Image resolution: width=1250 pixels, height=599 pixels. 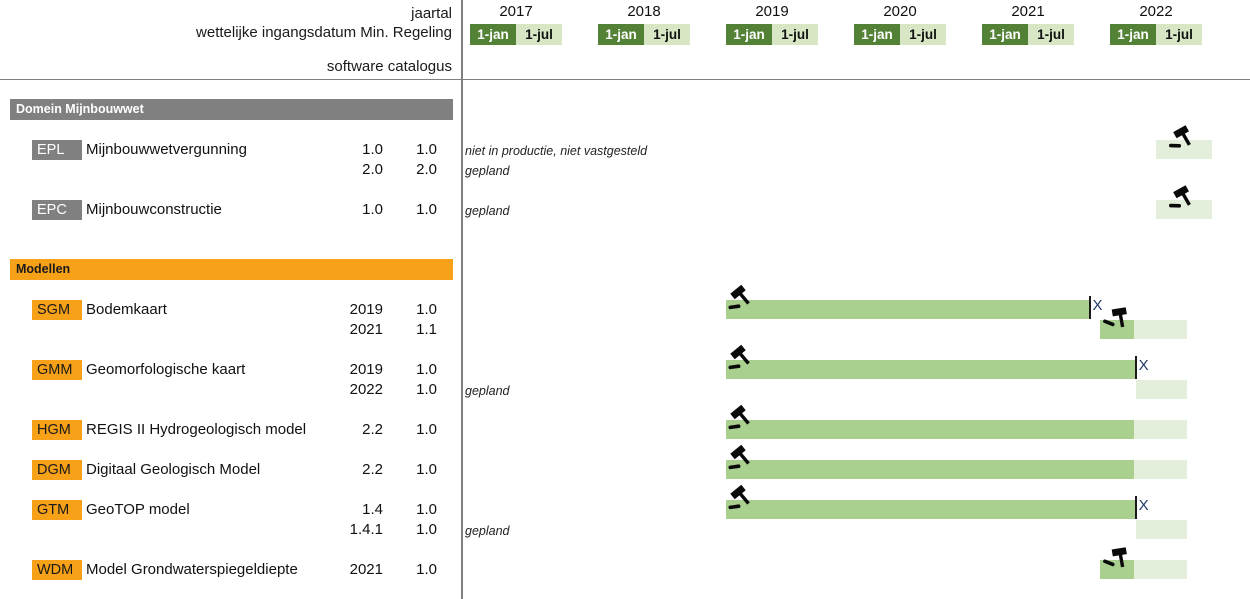 What do you see at coordinates (231, 269) in the screenshot?
I see `section-header: Modellen` at bounding box center [231, 269].